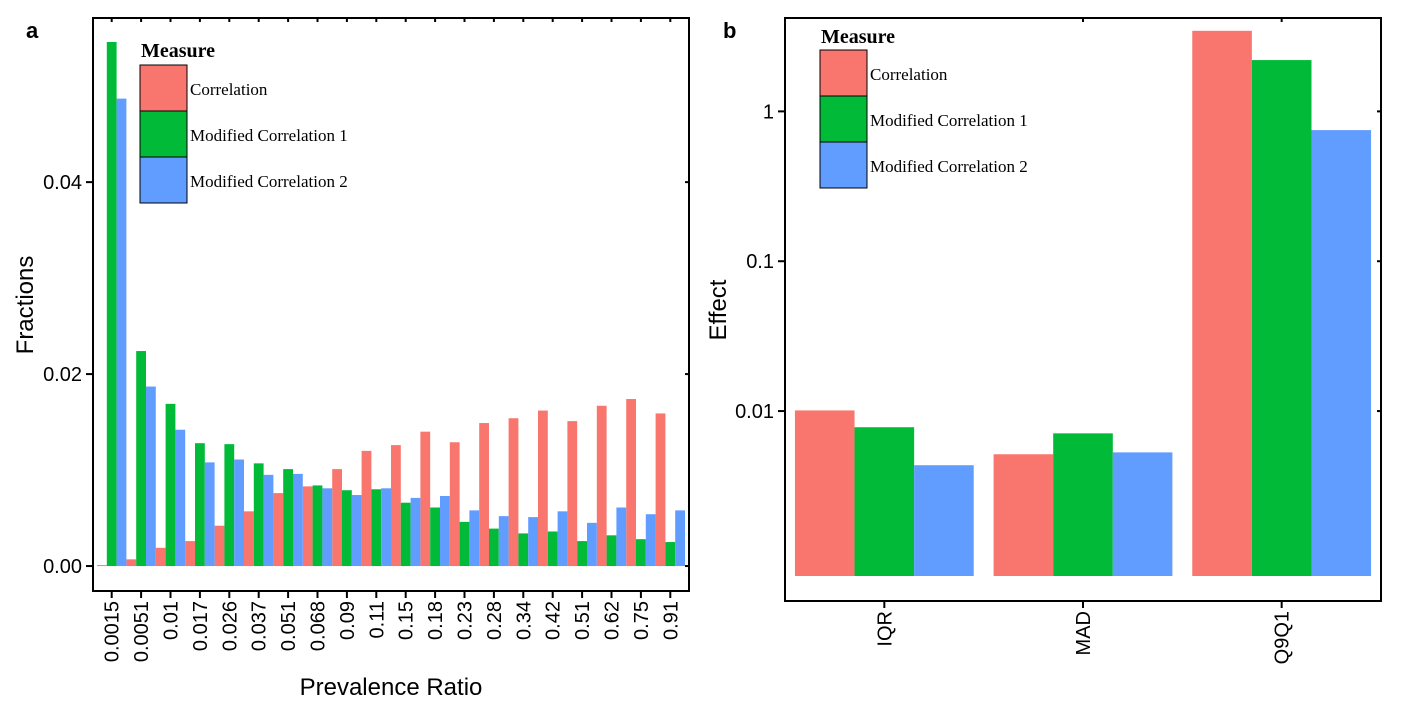 The image size is (1402, 702). I want to click on panel-a-x-tick-label: 0.017, so click(201, 626).